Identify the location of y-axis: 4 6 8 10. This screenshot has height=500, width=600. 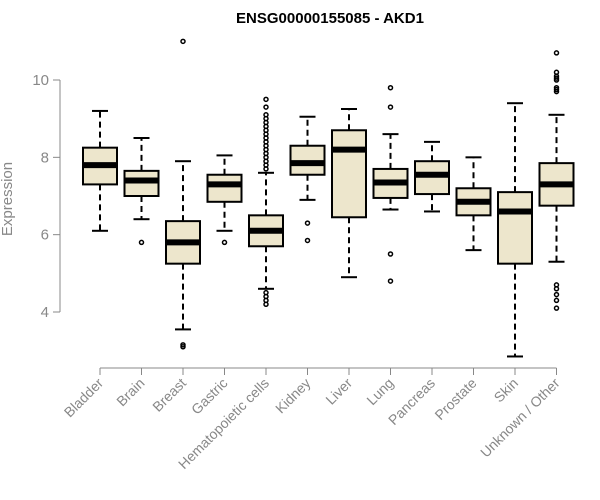
(46, 196).